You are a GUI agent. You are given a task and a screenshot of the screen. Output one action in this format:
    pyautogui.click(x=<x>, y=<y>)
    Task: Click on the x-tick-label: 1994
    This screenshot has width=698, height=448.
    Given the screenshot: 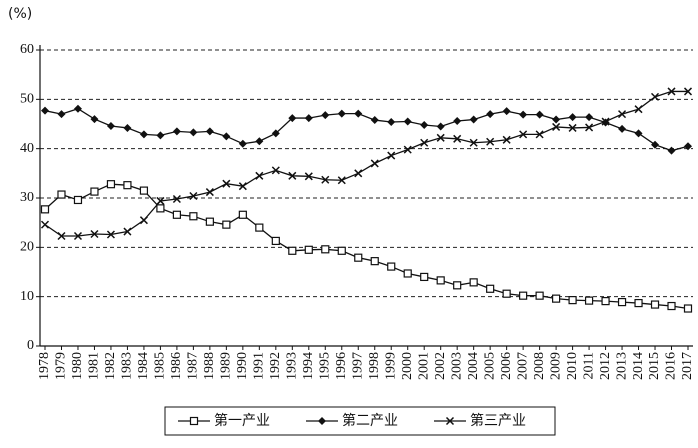 What is the action you would take?
    pyautogui.click(x=308, y=366)
    